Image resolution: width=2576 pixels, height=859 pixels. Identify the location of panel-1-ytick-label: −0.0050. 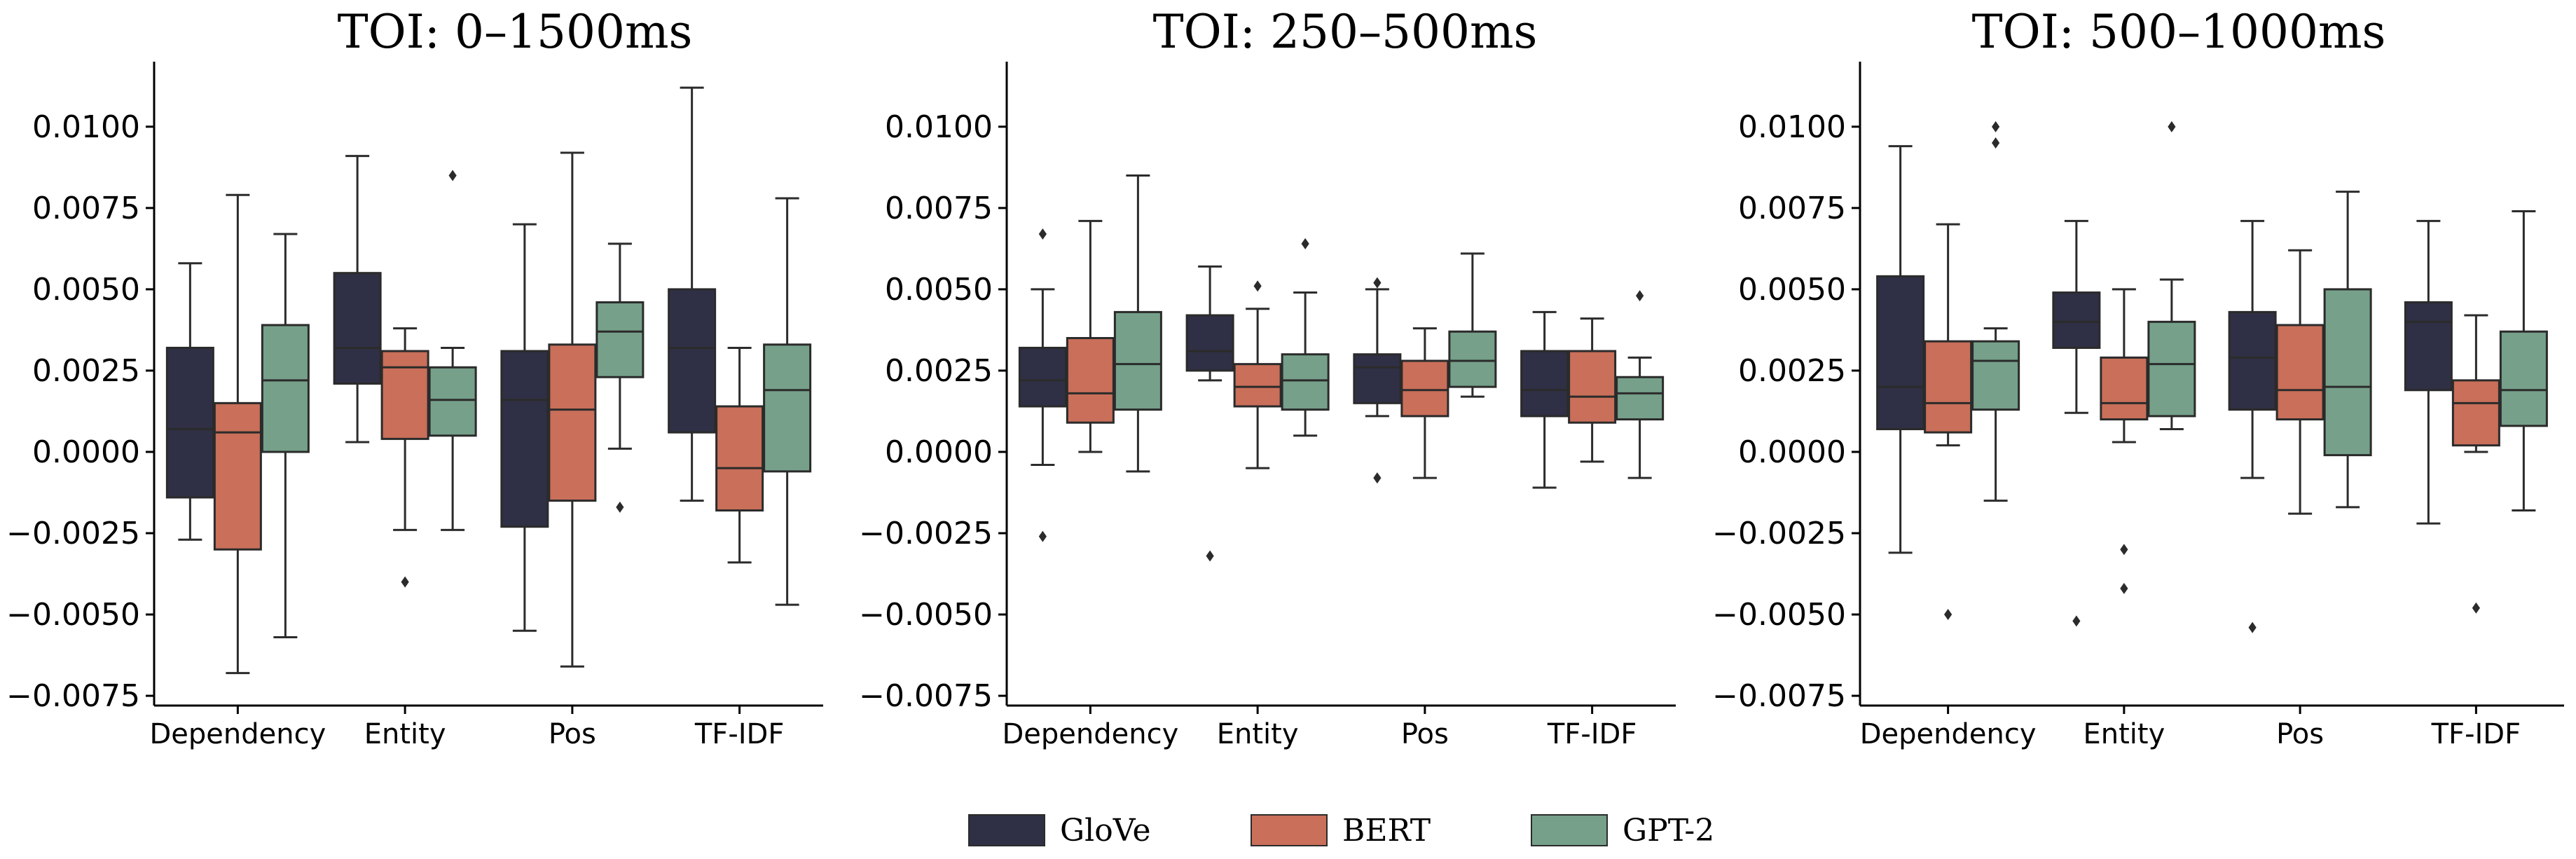
(73, 615).